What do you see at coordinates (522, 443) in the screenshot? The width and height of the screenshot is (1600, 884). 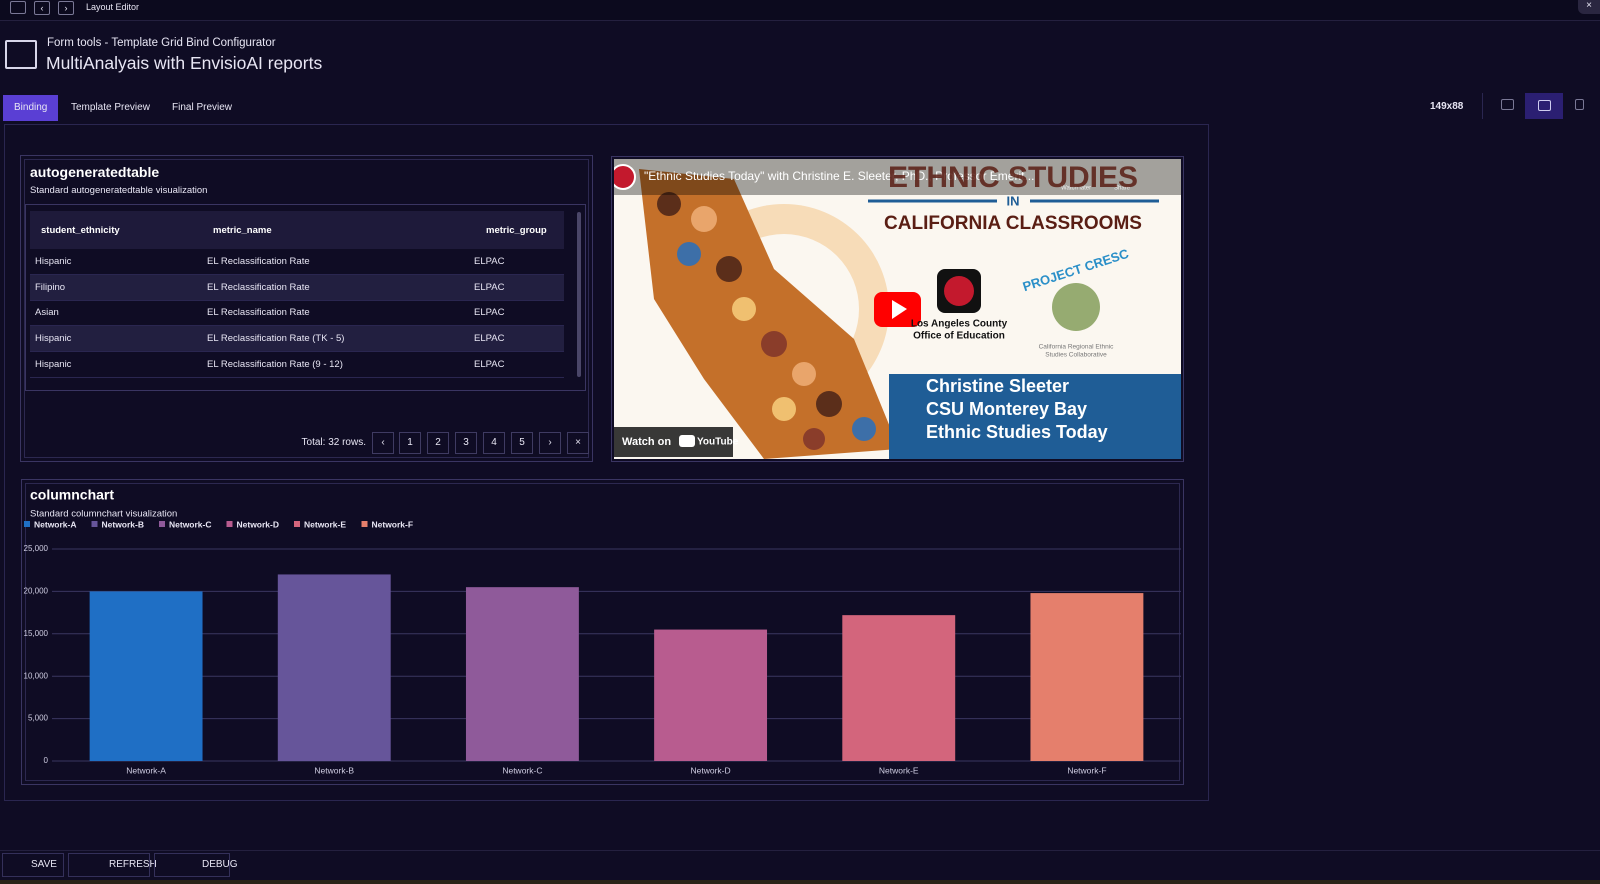 I see `page-button: 5` at bounding box center [522, 443].